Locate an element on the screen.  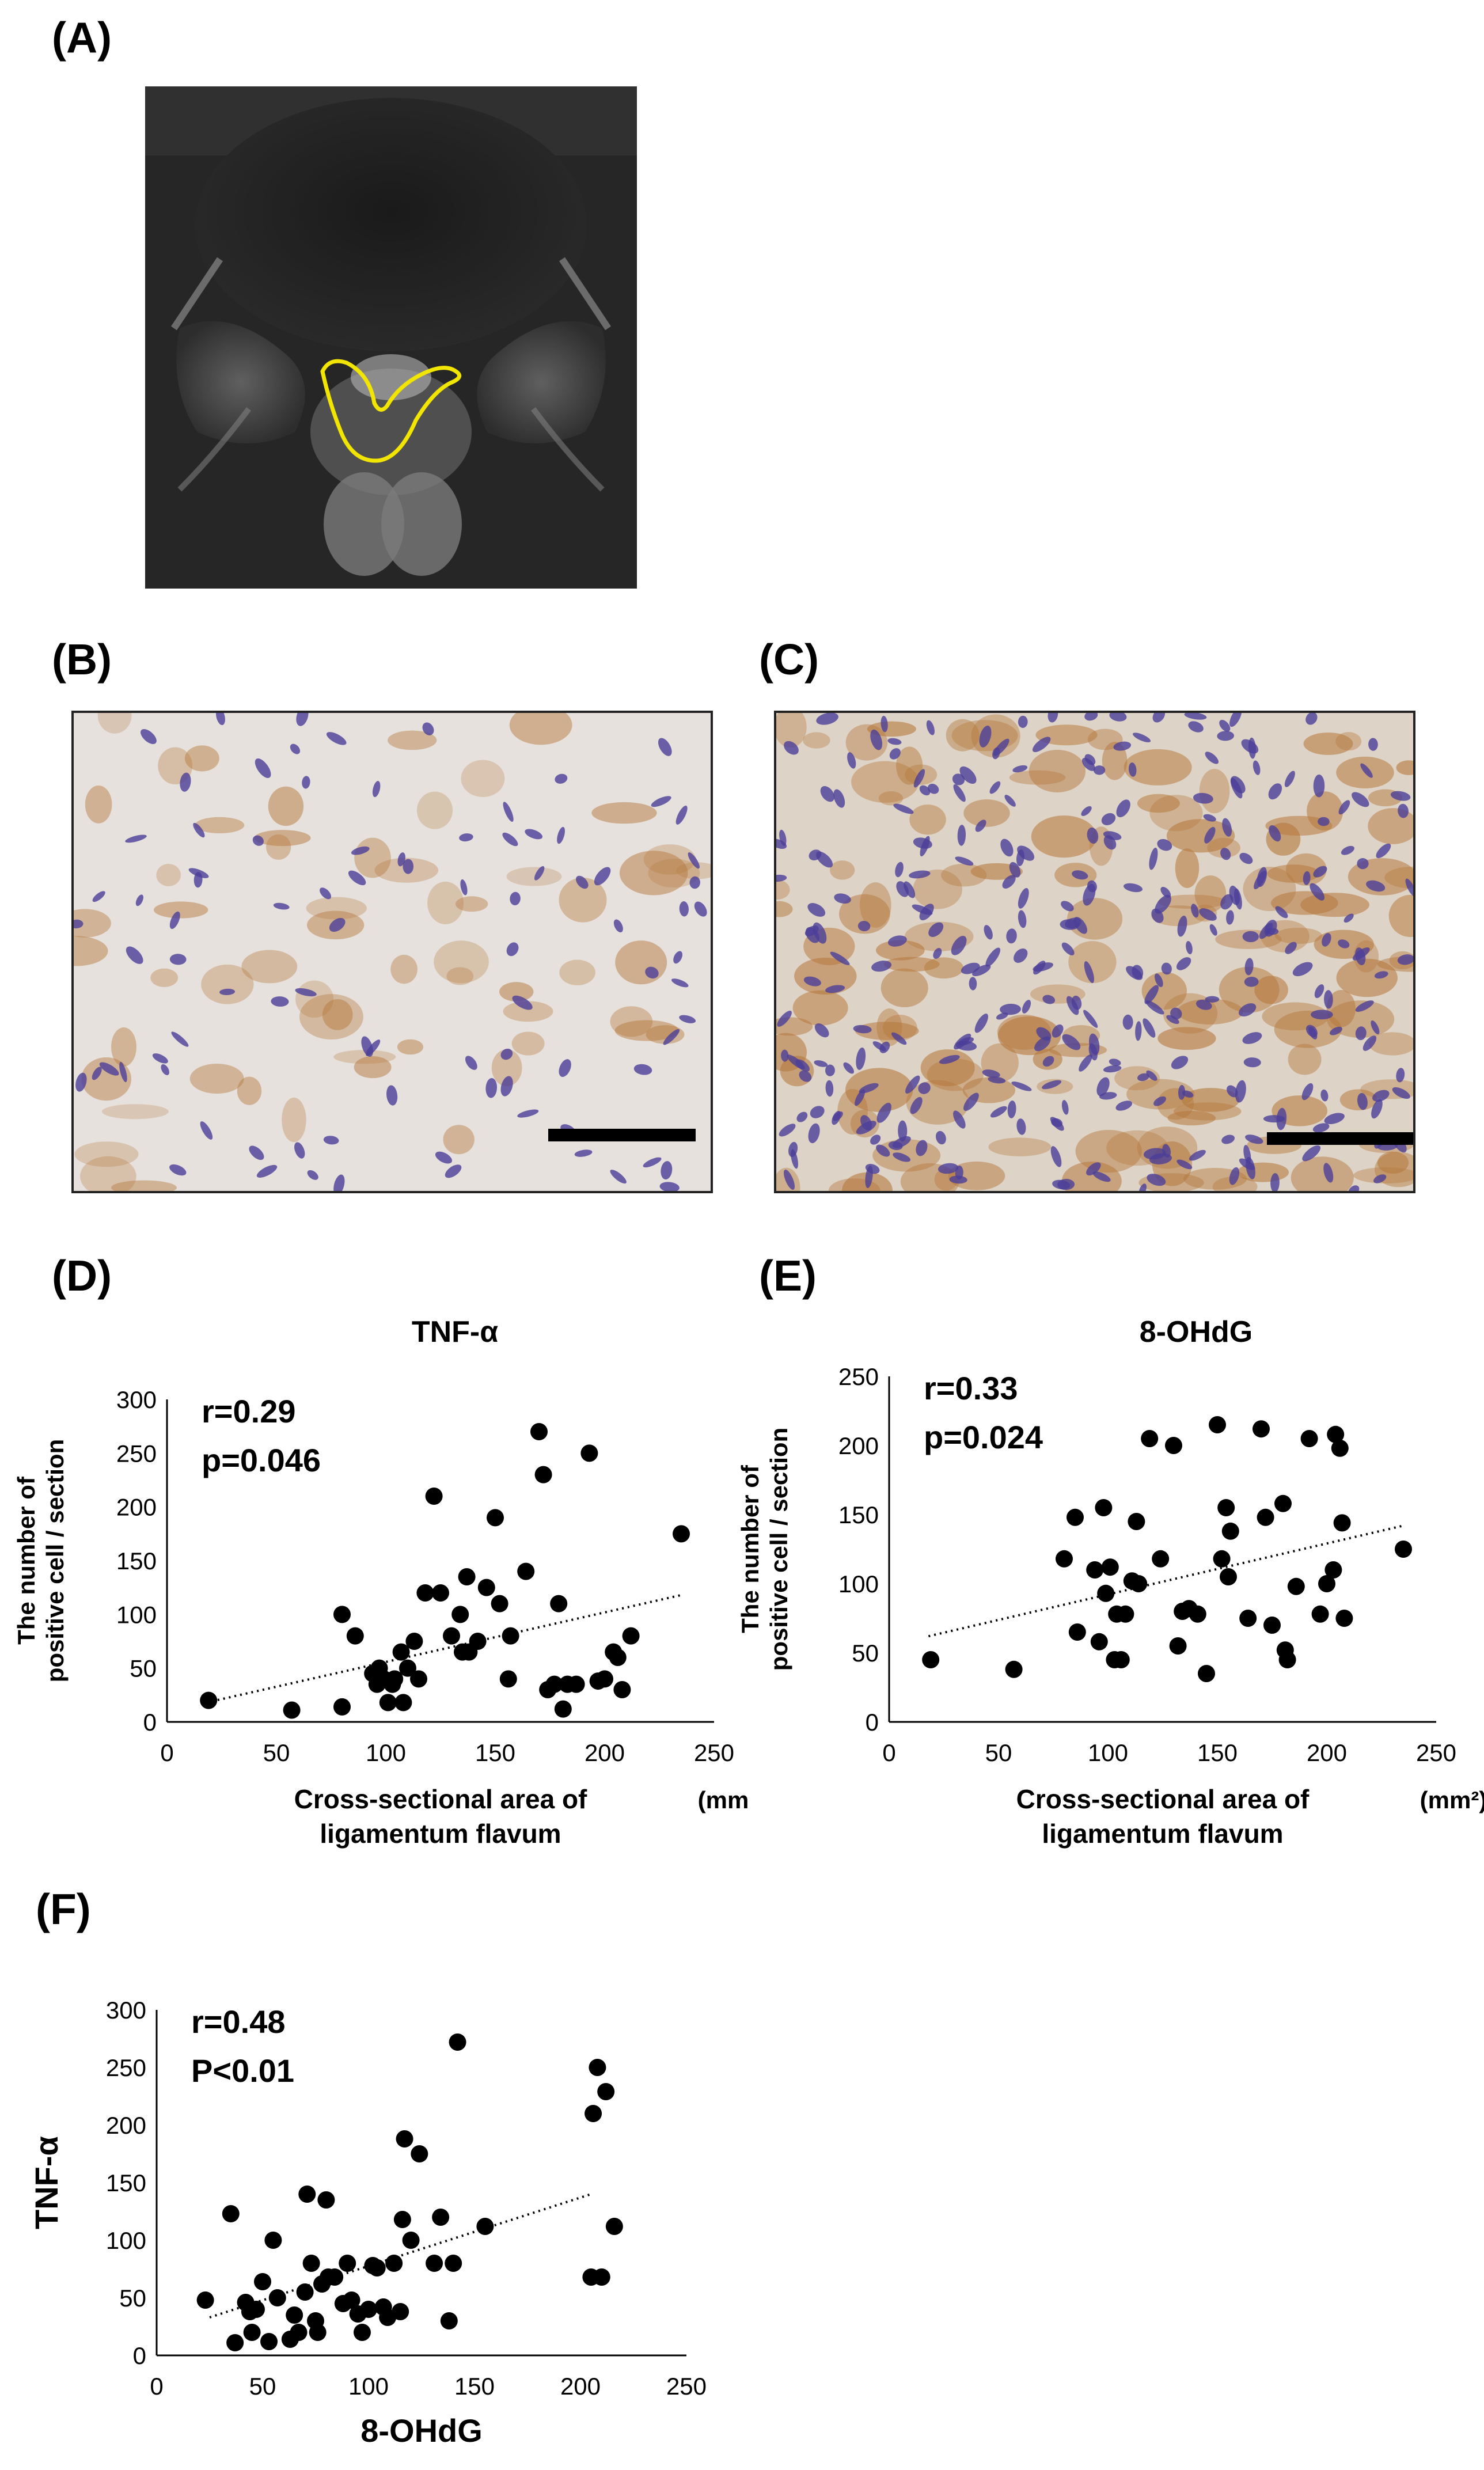
y-axis-label: TNF-α is located at coordinates (46, 2183).